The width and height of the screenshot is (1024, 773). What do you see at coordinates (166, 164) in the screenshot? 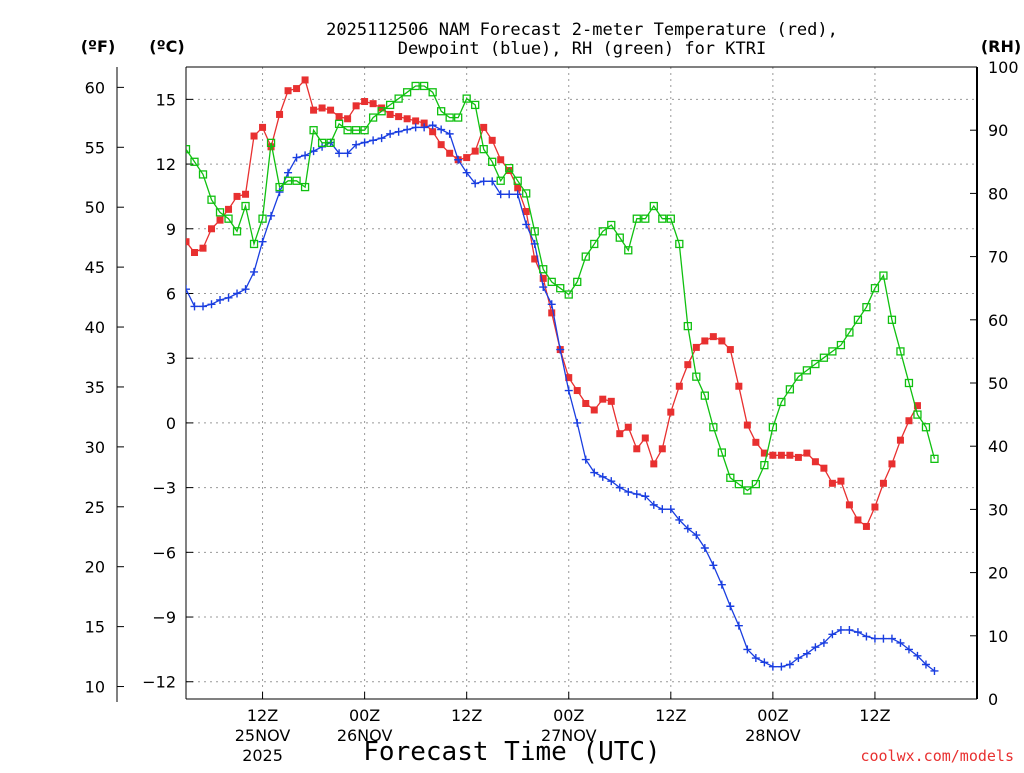
I see `celsius-tick-label: 12` at bounding box center [166, 164].